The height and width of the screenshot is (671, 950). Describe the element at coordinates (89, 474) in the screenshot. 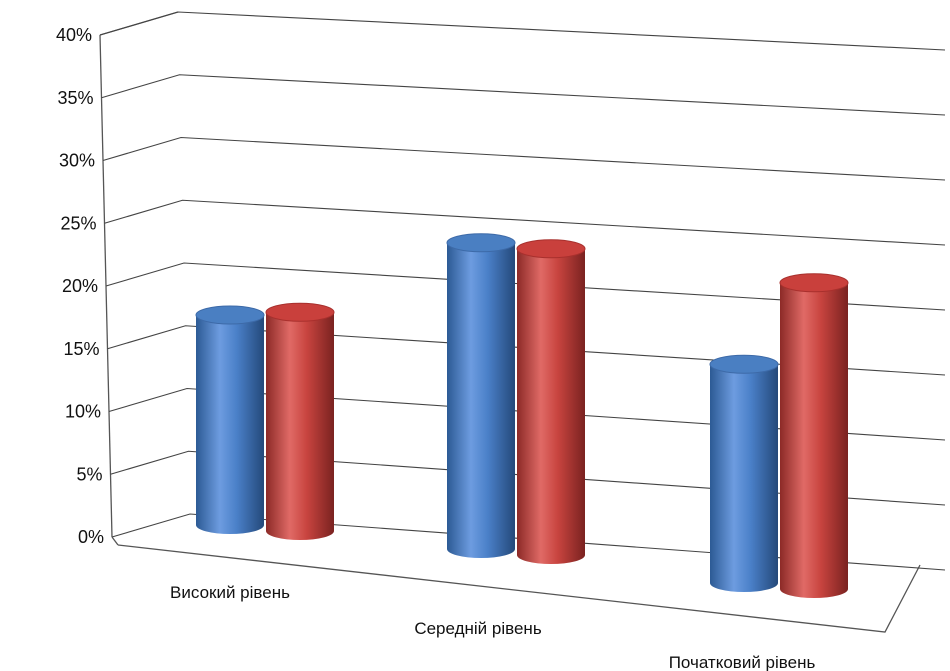

I see `y-tick-label: 5%` at that location.